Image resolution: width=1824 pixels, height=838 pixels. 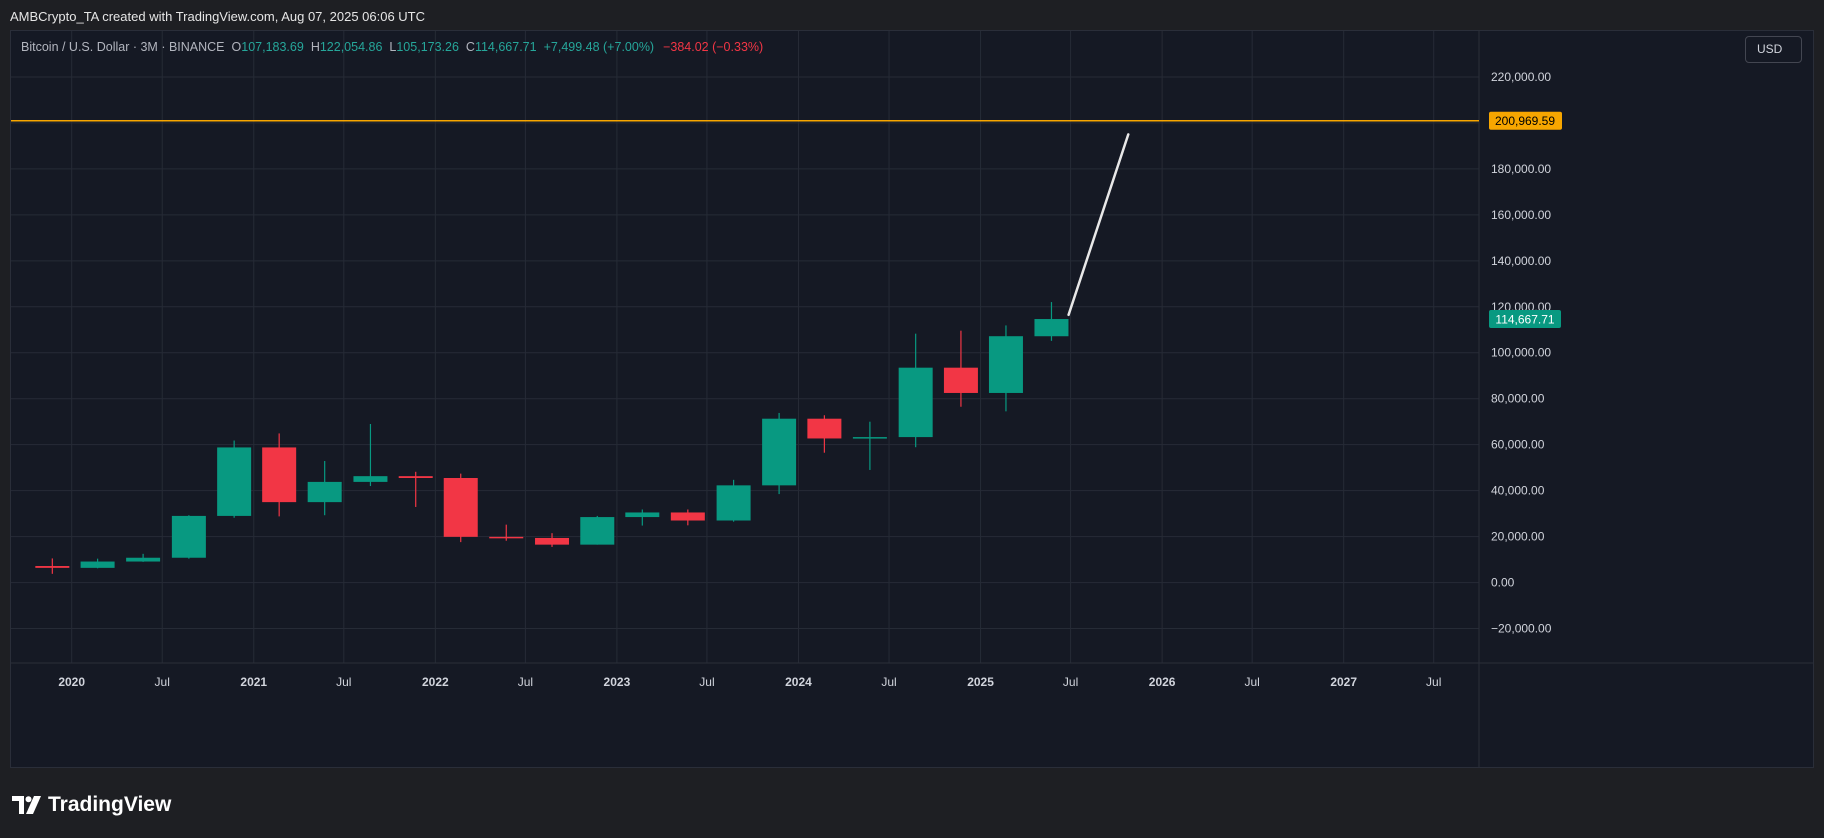 What do you see at coordinates (1518, 537) in the screenshot?
I see `y-tick-label: 20,000.00` at bounding box center [1518, 537].